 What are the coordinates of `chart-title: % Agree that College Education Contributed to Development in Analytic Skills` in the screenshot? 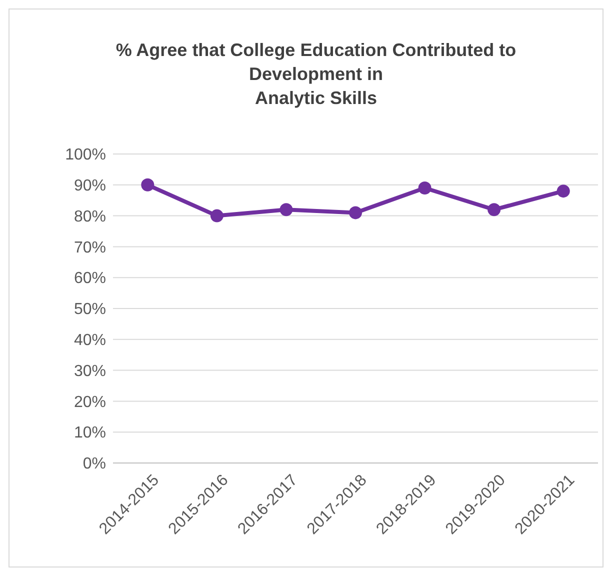 It's located at (316, 74).